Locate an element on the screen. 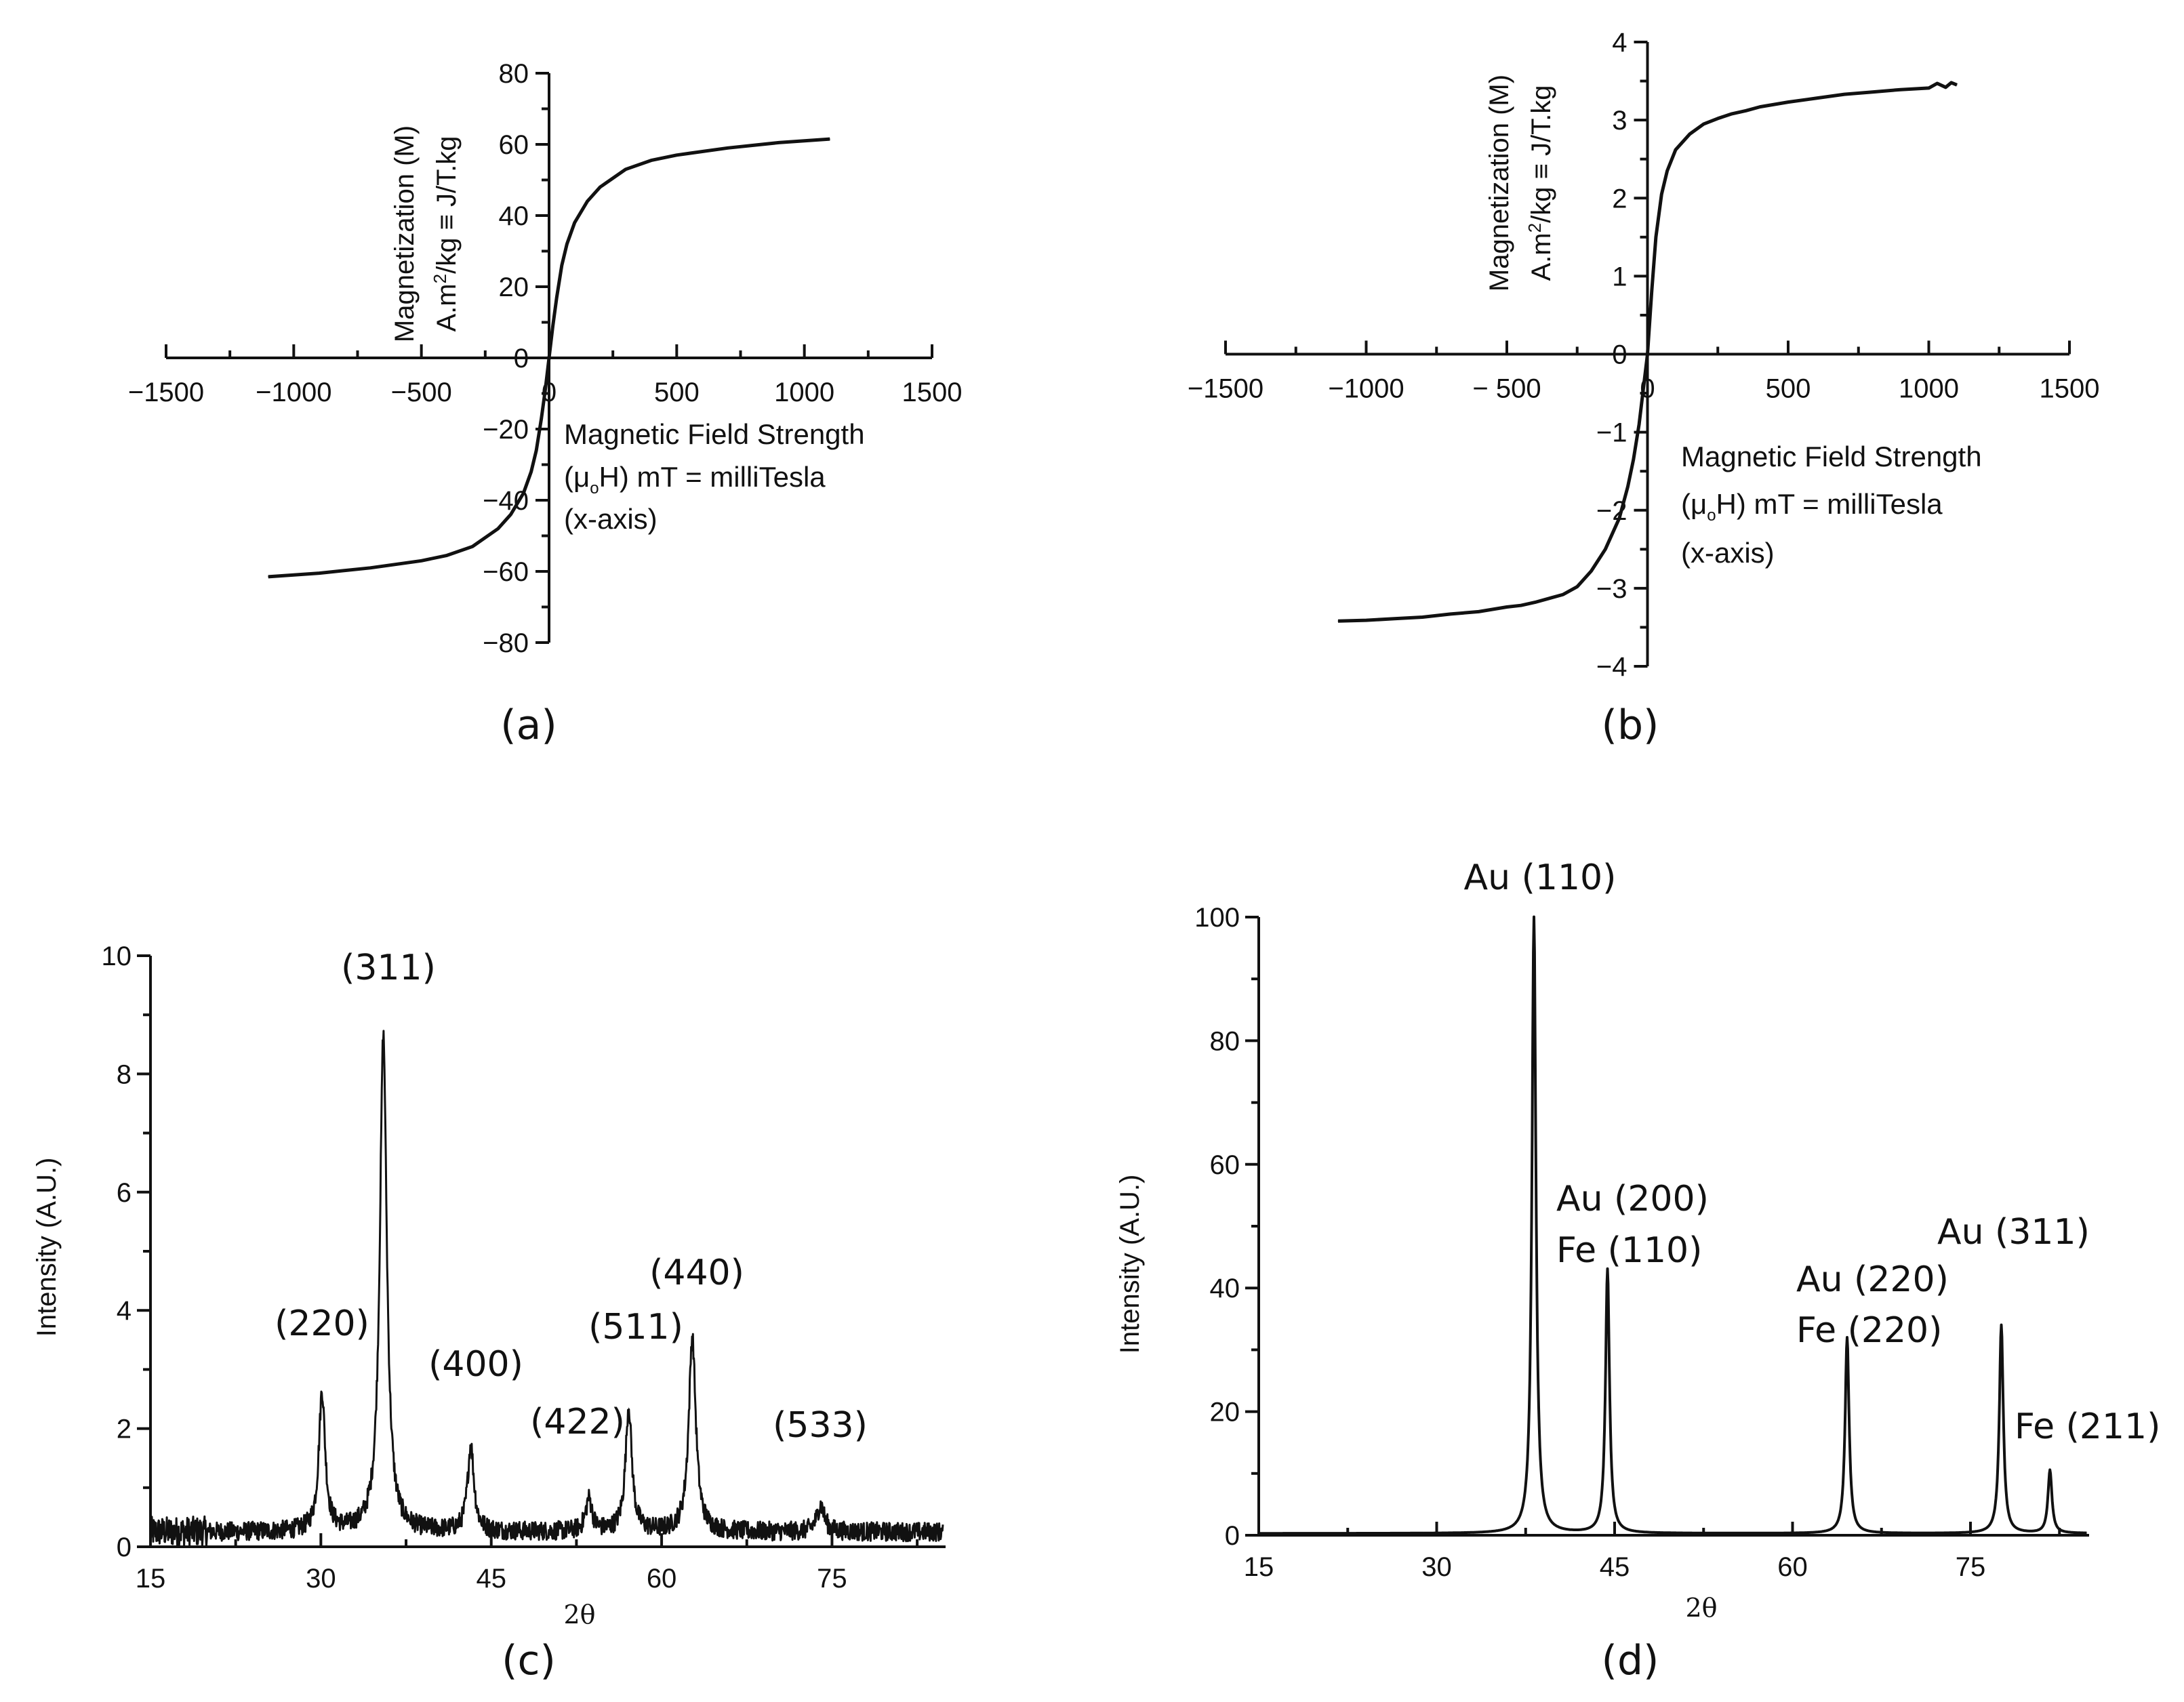 The width and height of the screenshot is (2184, 1702). panel-b-ylabel-line2: A.m2/kg ≡ J/T.kg is located at coordinates (1540, 183).